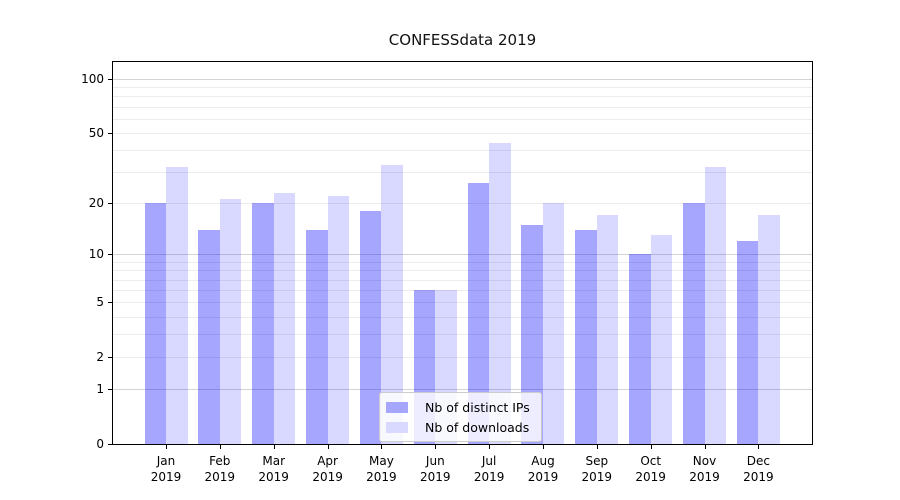 Image resolution: width=900 pixels, height=500 pixels. What do you see at coordinates (230, 321) in the screenshot?
I see `bar-downloads-feb` at bounding box center [230, 321].